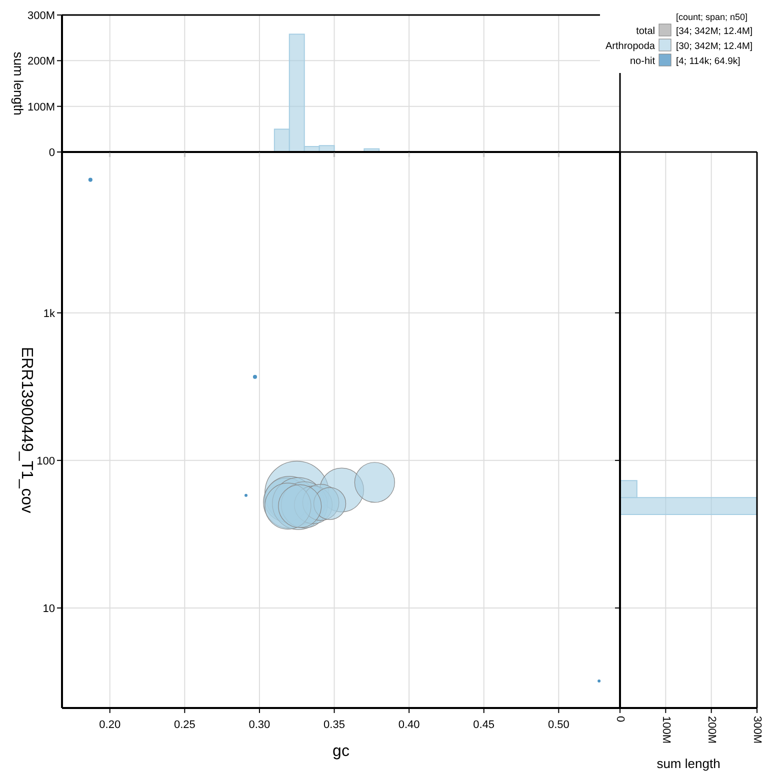 This screenshot has height=772, width=772. Describe the element at coordinates (341, 751) in the screenshot. I see `x-axis-title: gc` at that location.